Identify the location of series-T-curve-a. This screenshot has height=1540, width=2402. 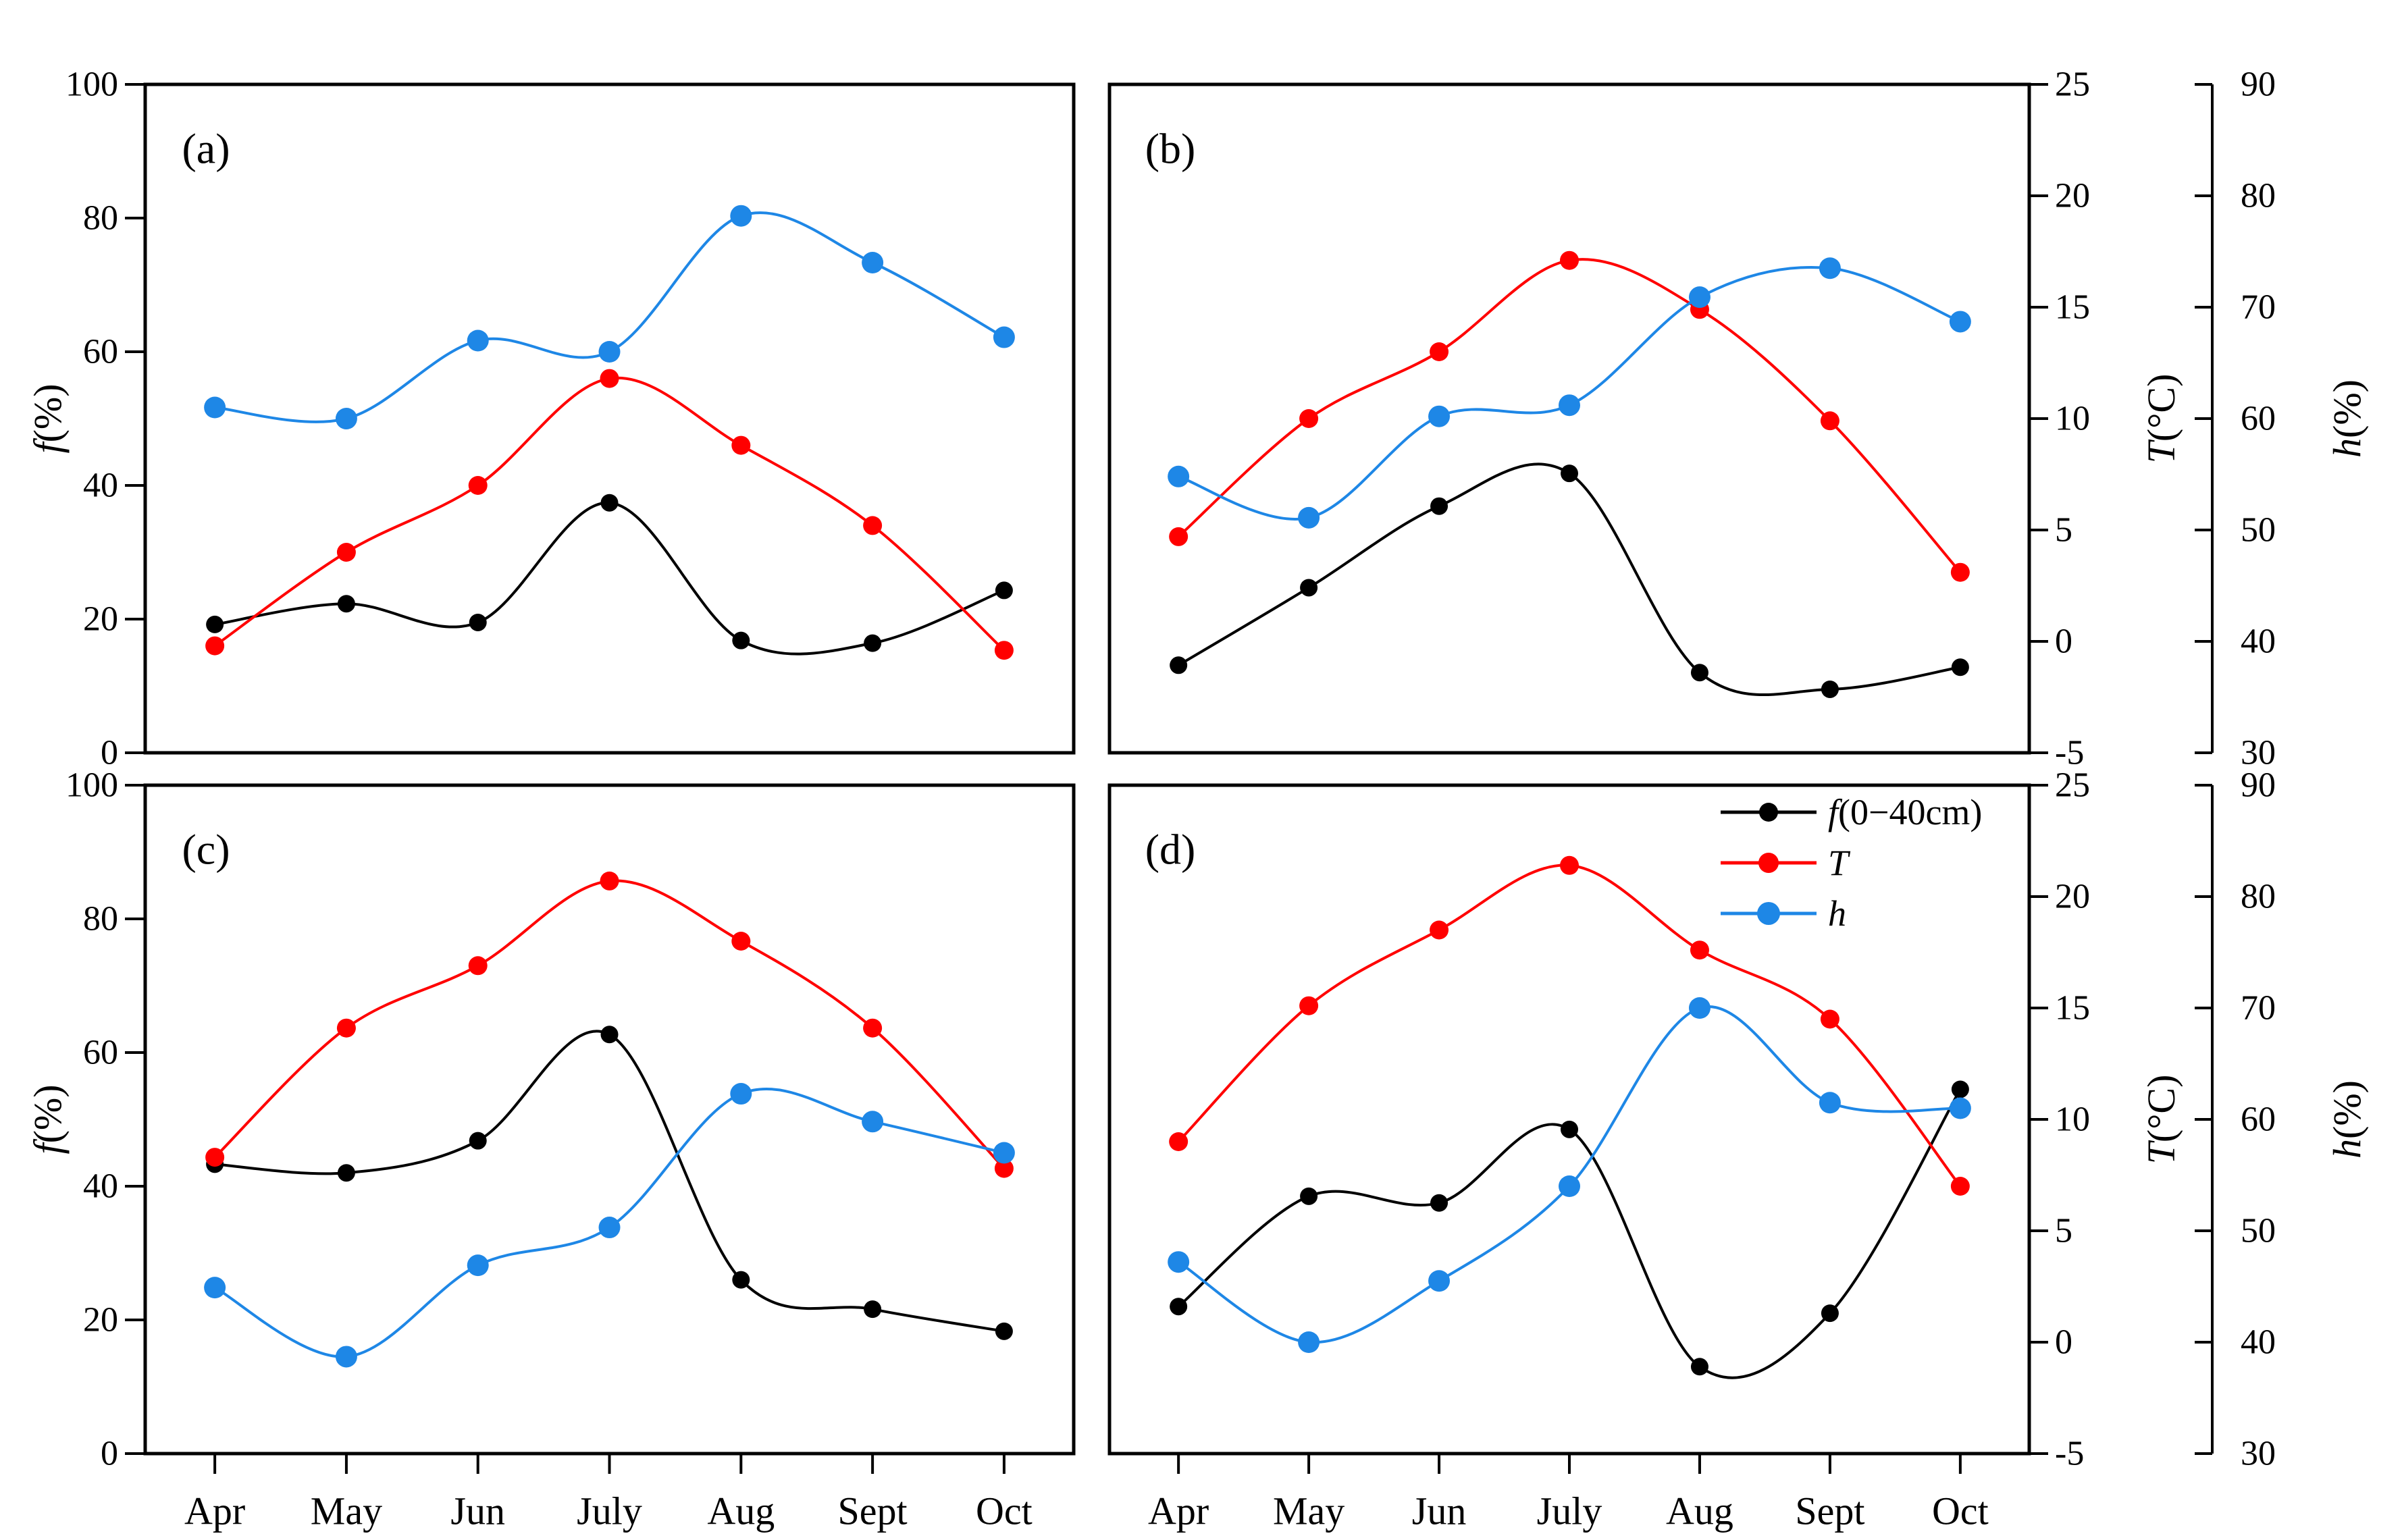
(609, 514).